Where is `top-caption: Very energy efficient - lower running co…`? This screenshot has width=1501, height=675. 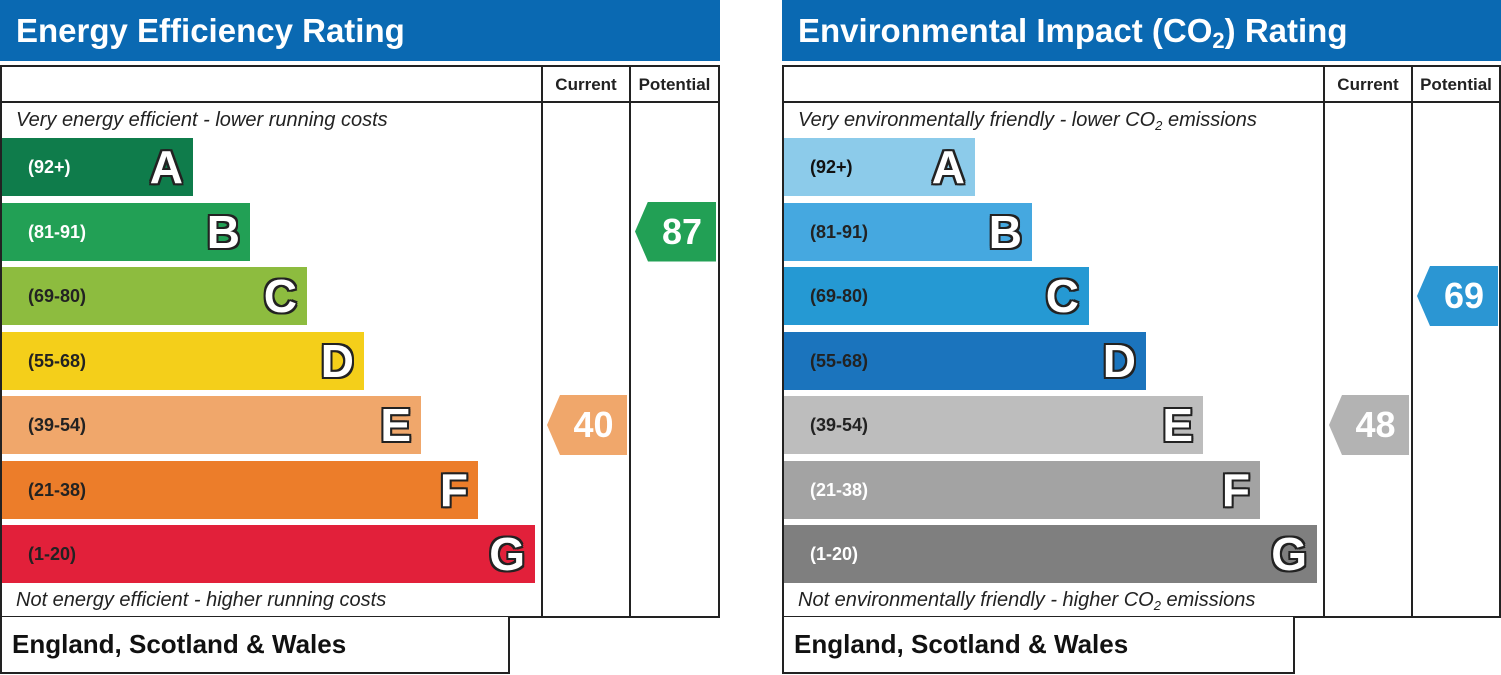
top-caption: Very energy efficient - lower running co… is located at coordinates (202, 120).